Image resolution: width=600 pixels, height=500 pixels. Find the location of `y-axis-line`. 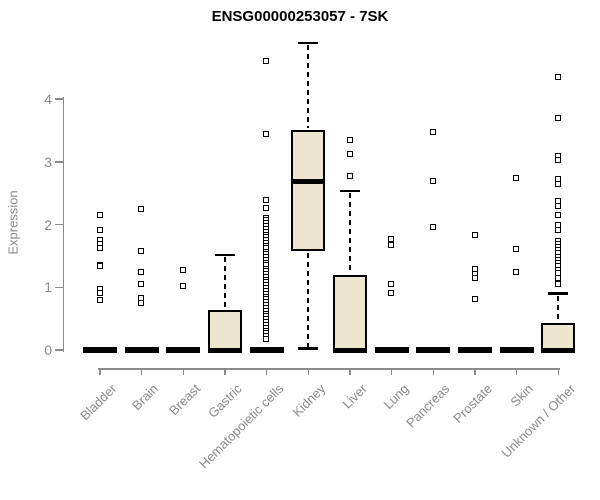

y-axis-line is located at coordinates (63, 224).